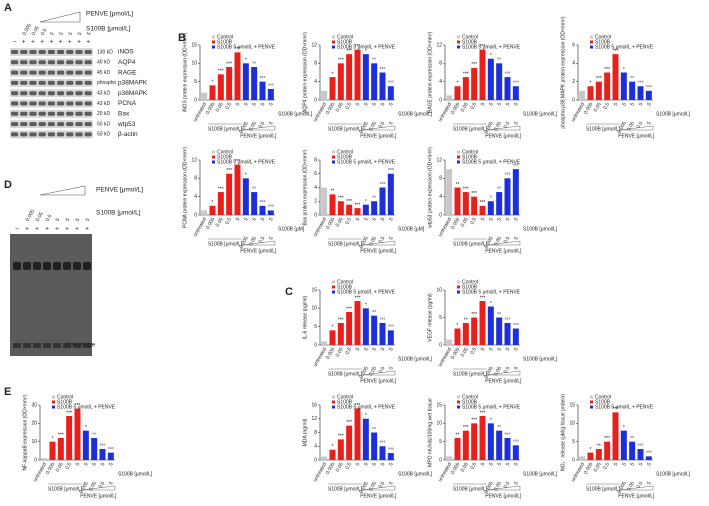 This screenshot has height=506, width=709. Describe the element at coordinates (106, 83) in the screenshot. I see `kd-label: phospho` at that location.